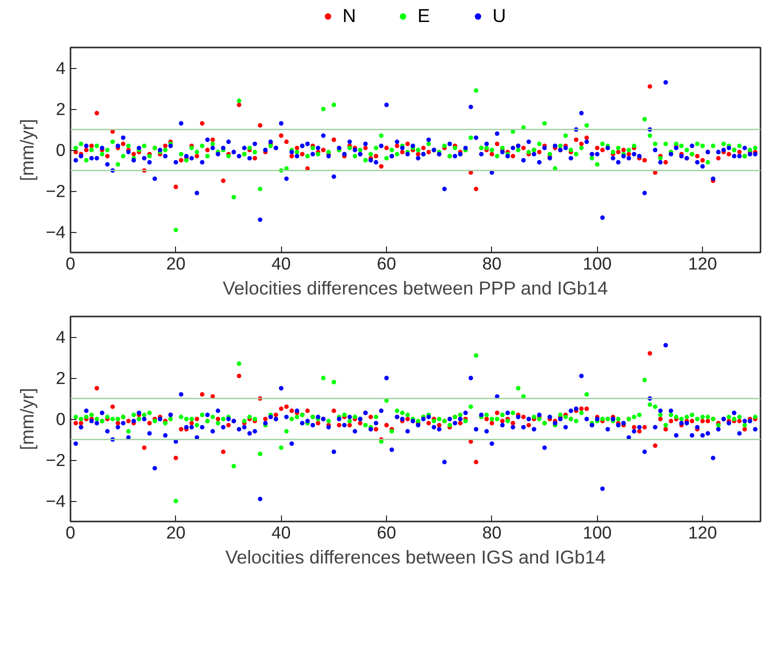  Describe the element at coordinates (499, 16) in the screenshot. I see `legend-label: U` at that location.